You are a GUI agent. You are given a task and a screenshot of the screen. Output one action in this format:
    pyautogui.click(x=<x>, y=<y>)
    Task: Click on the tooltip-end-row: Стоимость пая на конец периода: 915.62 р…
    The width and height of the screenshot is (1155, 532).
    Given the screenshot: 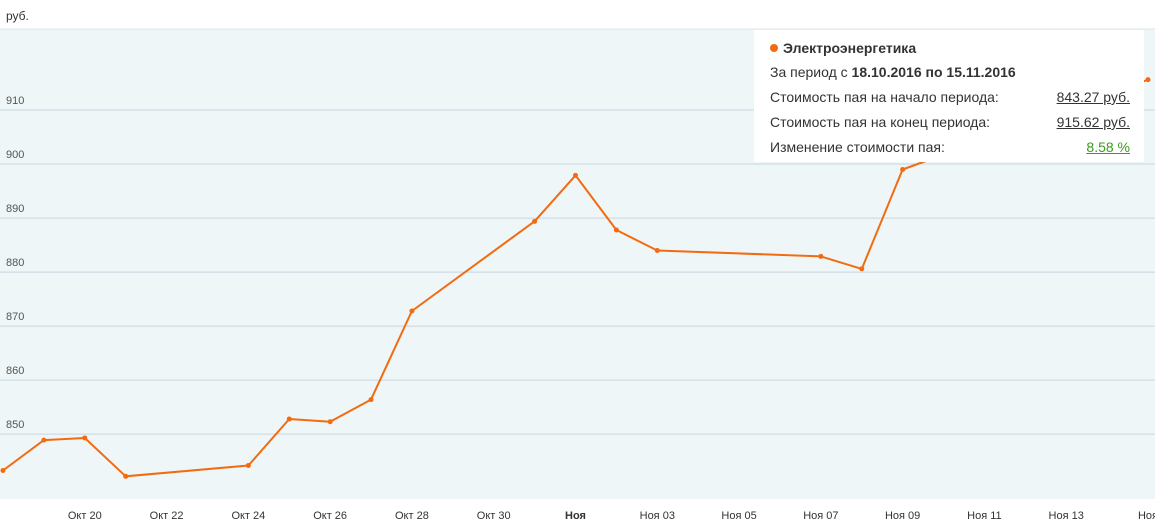 What is the action you would take?
    pyautogui.click(x=950, y=122)
    